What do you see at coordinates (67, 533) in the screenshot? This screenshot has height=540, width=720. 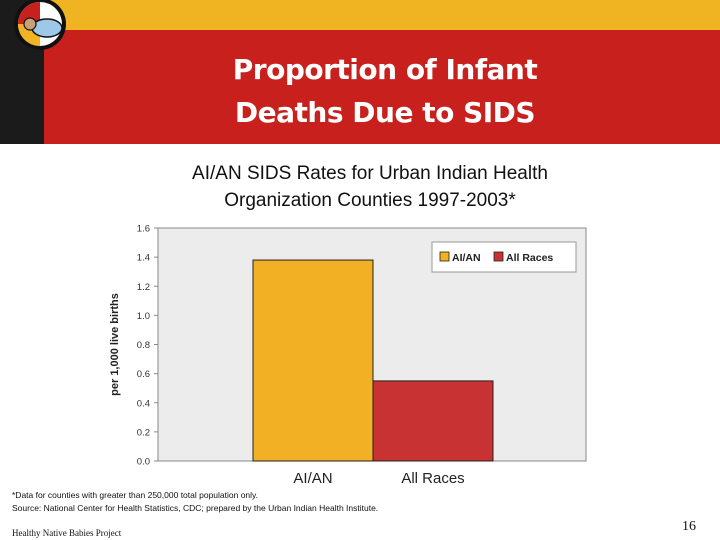 I see `credit-text: Healthy Native Babies Project` at bounding box center [67, 533].